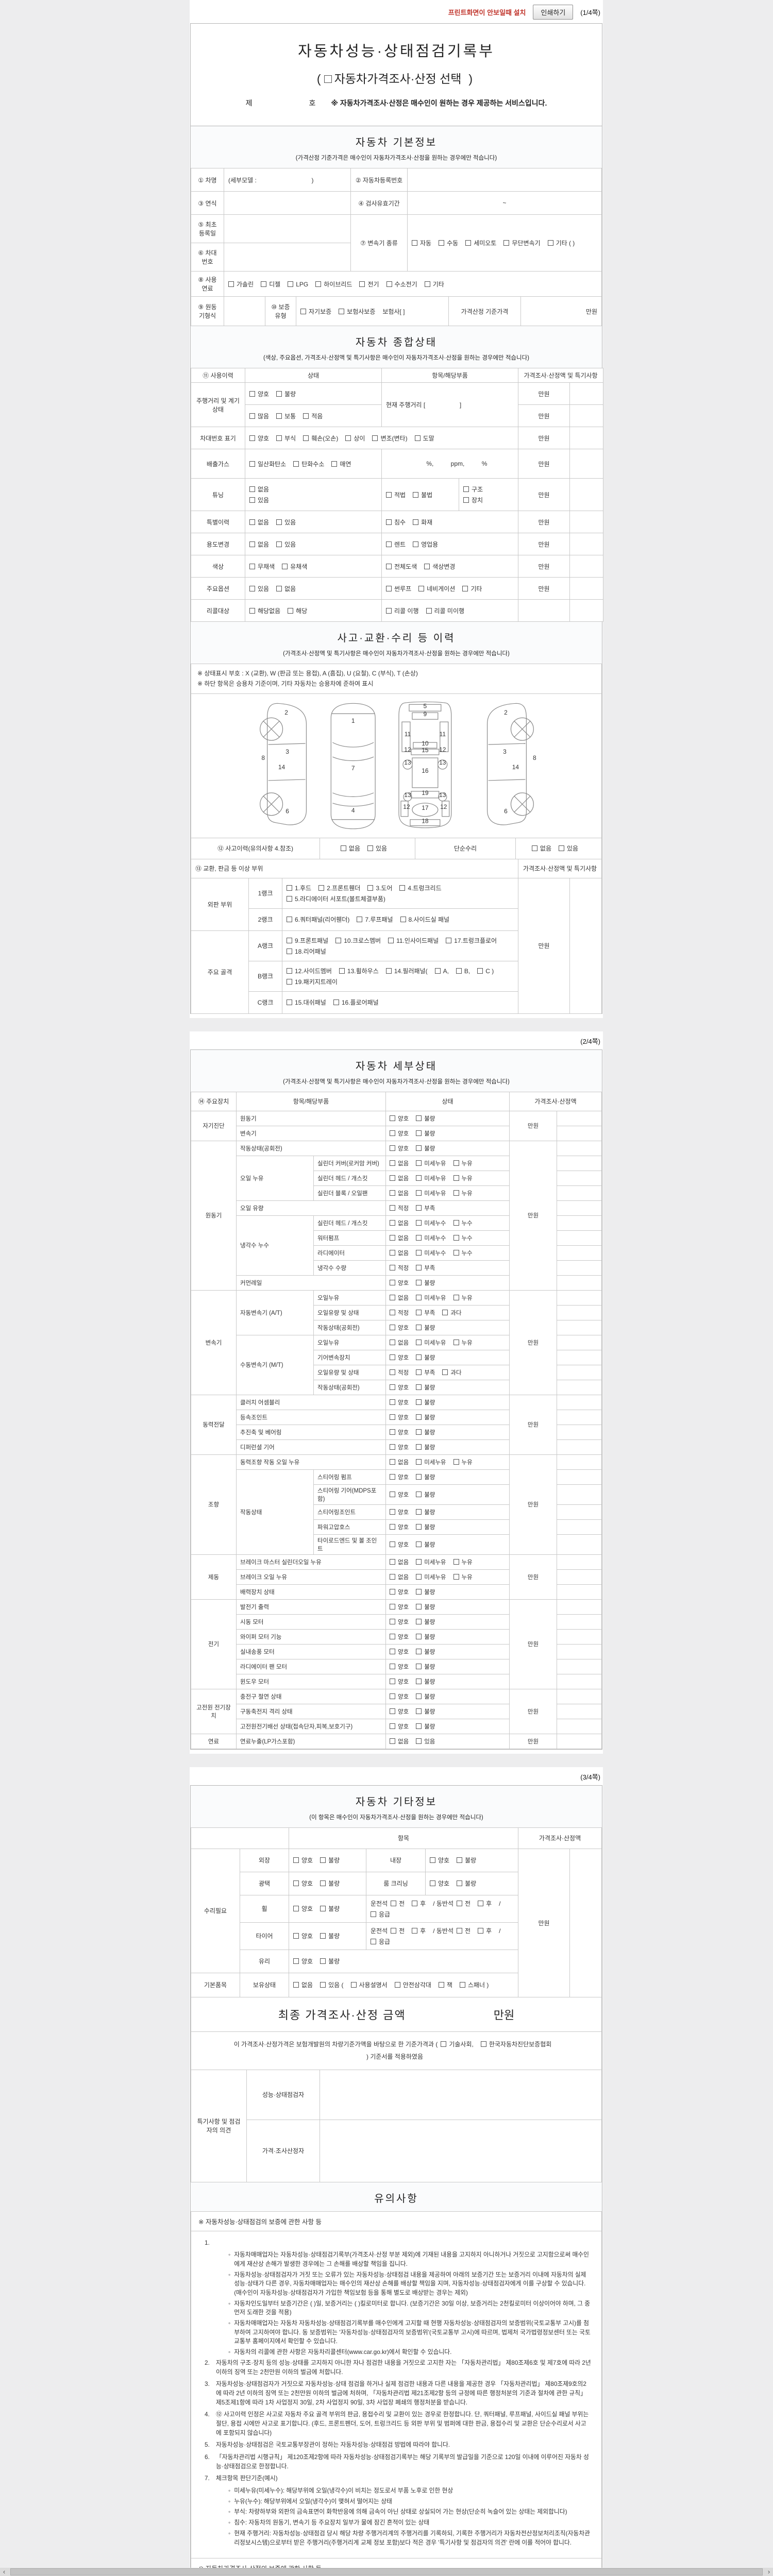 The image size is (773, 2576). Describe the element at coordinates (450, 404) in the screenshot. I see `current-mileage-field: 현재 주행거리 [ ]` at that location.